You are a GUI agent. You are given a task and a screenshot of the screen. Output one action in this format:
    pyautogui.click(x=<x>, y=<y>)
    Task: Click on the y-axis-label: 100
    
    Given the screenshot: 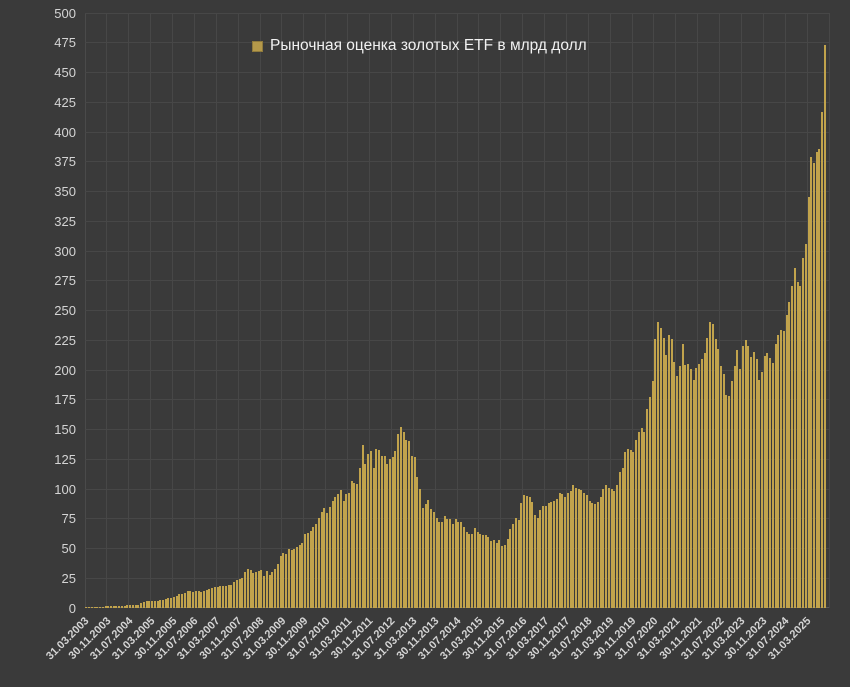 What is the action you would take?
    pyautogui.click(x=65, y=489)
    